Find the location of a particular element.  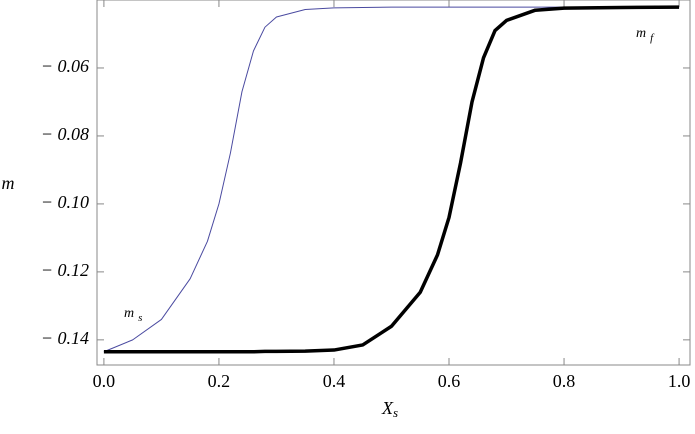

x-tick-label: 0.6 is located at coordinates (449, 381).